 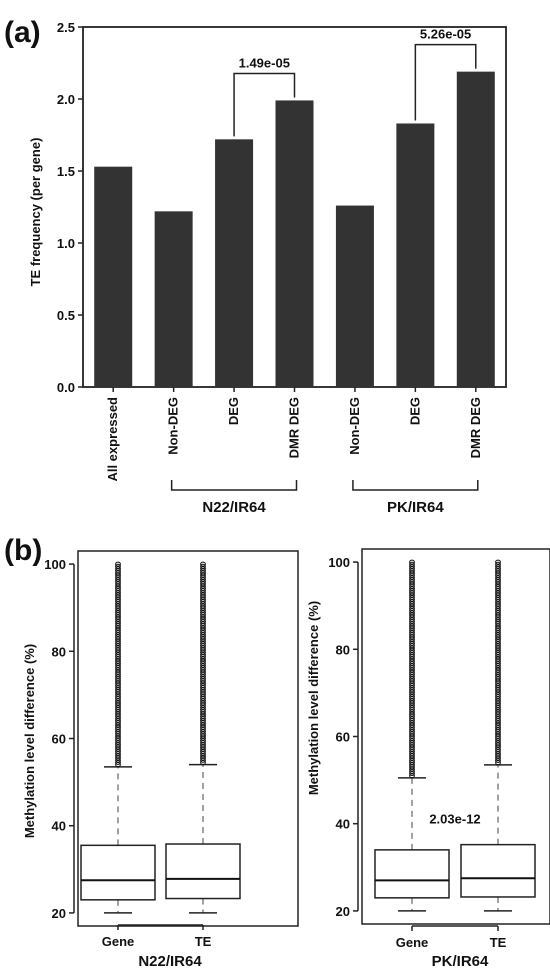 I want to click on panel-a-label: (a), so click(x=22, y=32).